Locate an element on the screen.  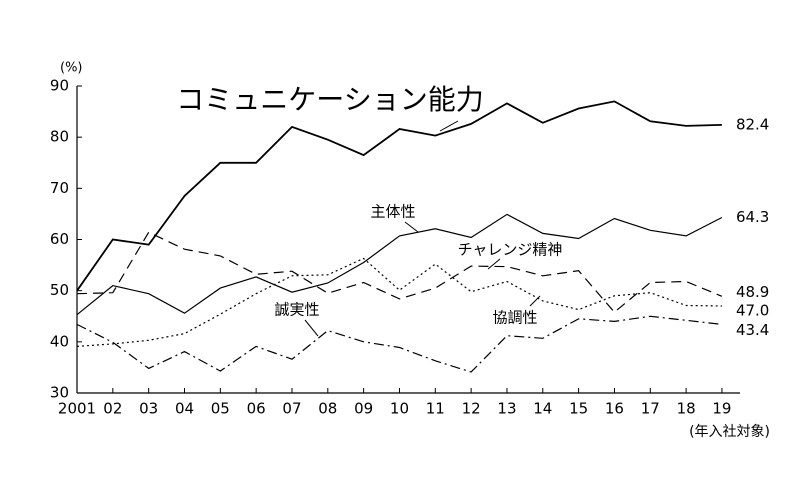
y-tick-label: 70 is located at coordinates (59, 188).